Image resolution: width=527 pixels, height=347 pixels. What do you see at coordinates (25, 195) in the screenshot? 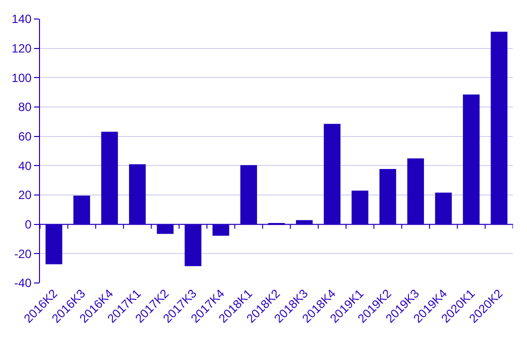
I see `y-tick-label: 20` at bounding box center [25, 195].